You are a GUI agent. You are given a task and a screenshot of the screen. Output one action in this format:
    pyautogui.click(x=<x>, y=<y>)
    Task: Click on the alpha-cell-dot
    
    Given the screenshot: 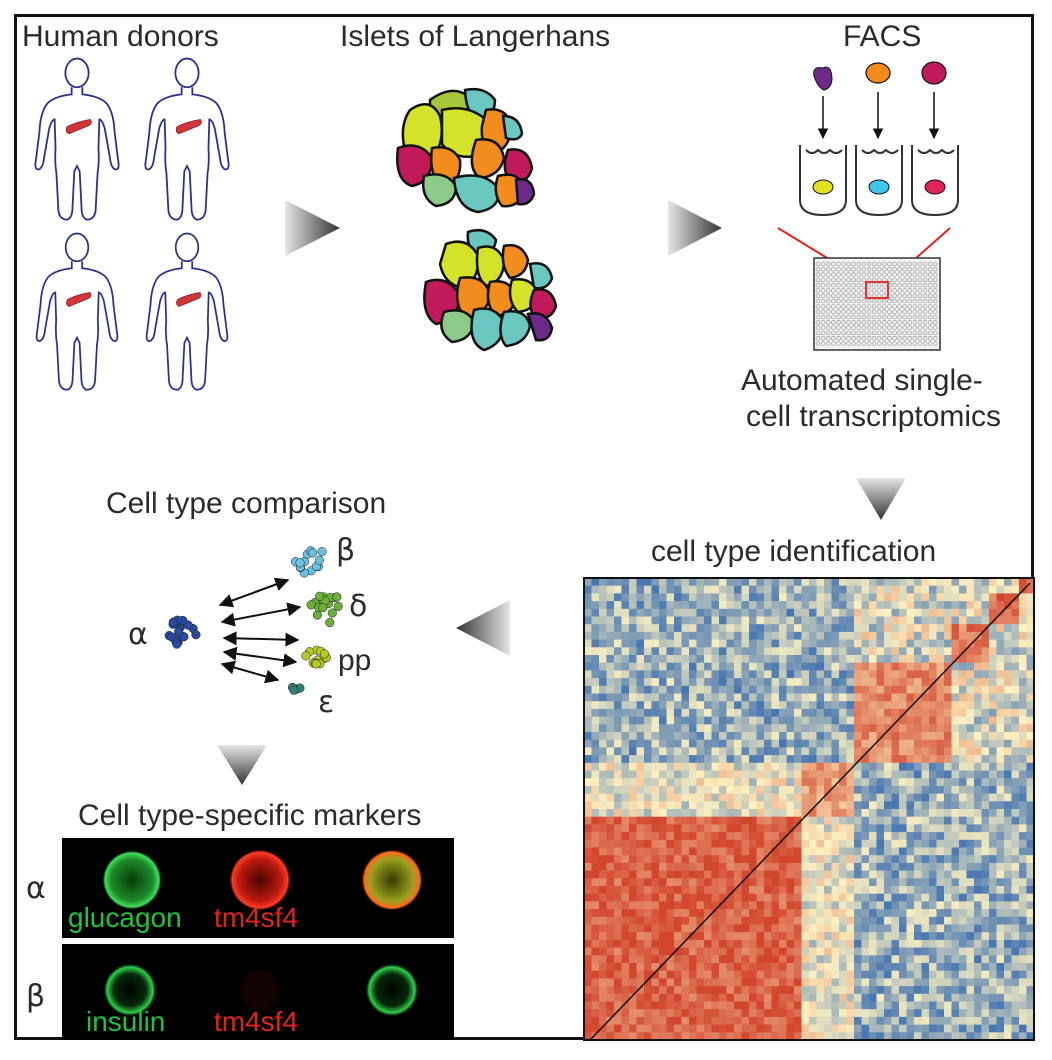 What is the action you would take?
    pyautogui.click(x=173, y=622)
    